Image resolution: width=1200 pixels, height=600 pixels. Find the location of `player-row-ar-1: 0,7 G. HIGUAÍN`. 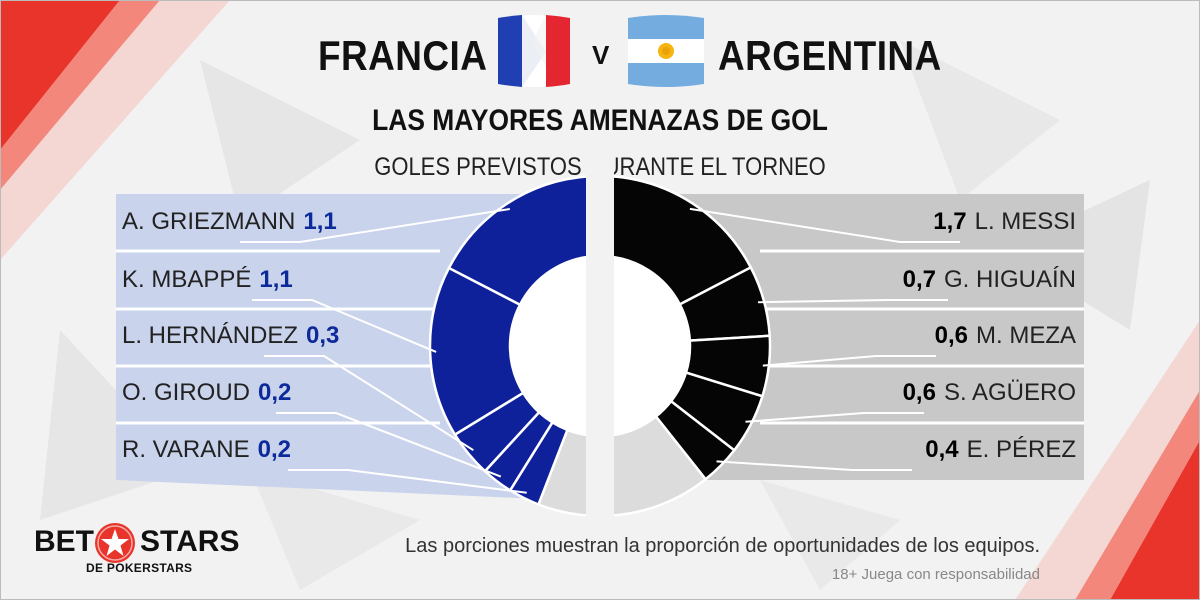

player-row-ar-1: 0,7 G. HIGUAÍN is located at coordinates (989, 280).